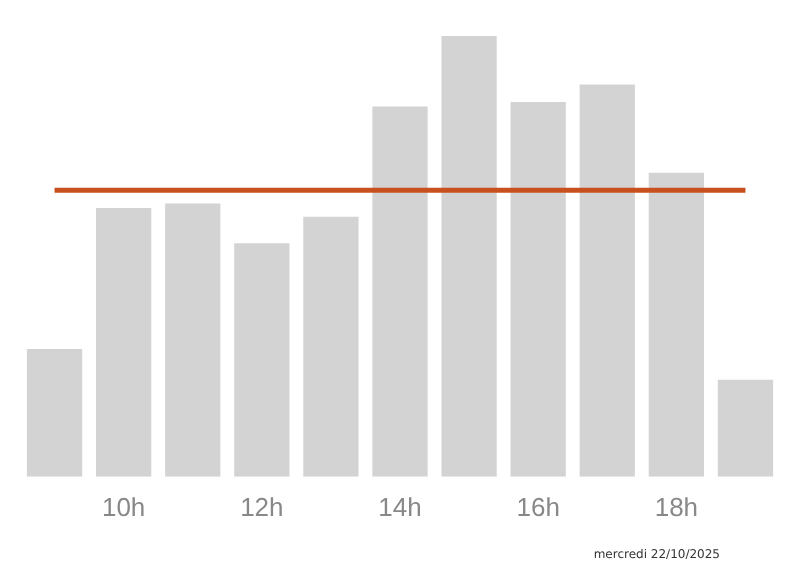 Image resolution: width=800 pixels, height=572 pixels. I want to click on x-tick-label: 10h, so click(123, 506).